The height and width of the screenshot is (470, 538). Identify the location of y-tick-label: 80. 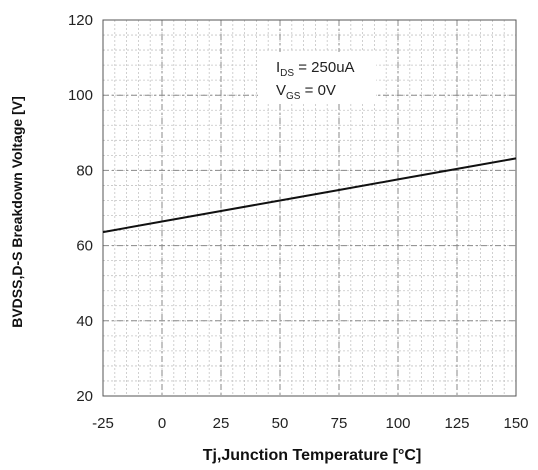
(84, 170).